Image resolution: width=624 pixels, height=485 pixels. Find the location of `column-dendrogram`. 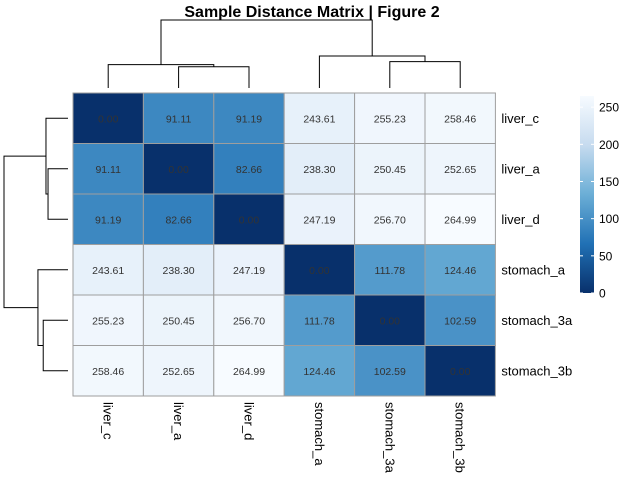

column-dendrogram is located at coordinates (284, 53).